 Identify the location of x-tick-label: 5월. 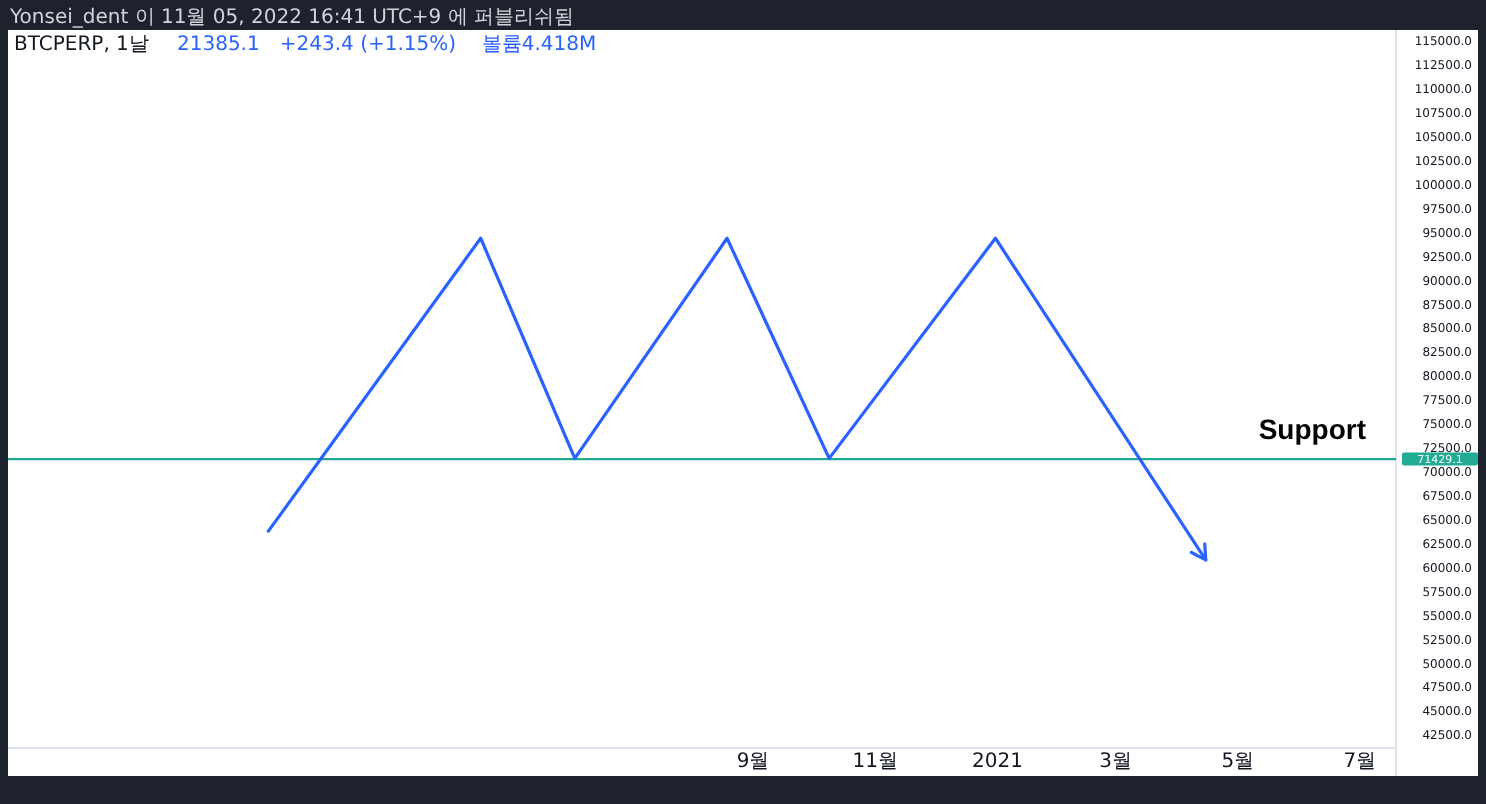
(1238, 762).